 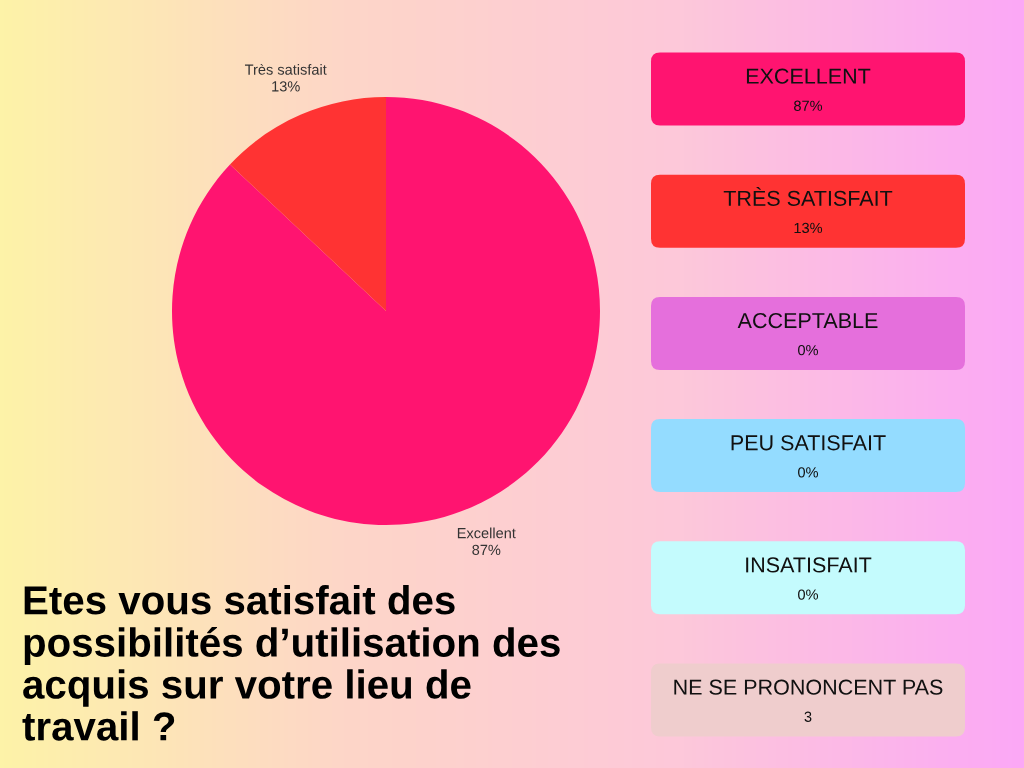 What do you see at coordinates (809, 565) in the screenshot?
I see `category-label: INSATISFAIT` at bounding box center [809, 565].